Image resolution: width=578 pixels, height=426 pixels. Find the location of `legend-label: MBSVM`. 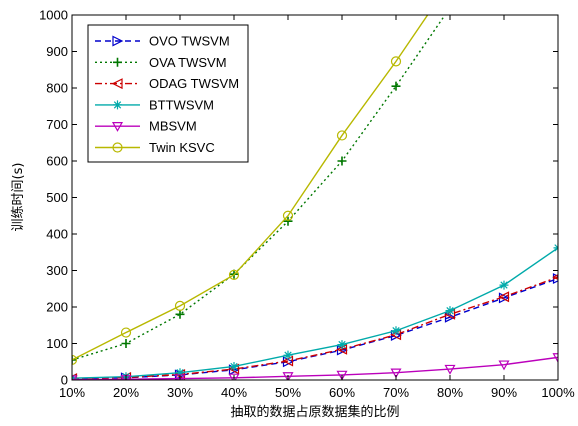

legend-label: MBSVM is located at coordinates (173, 126).